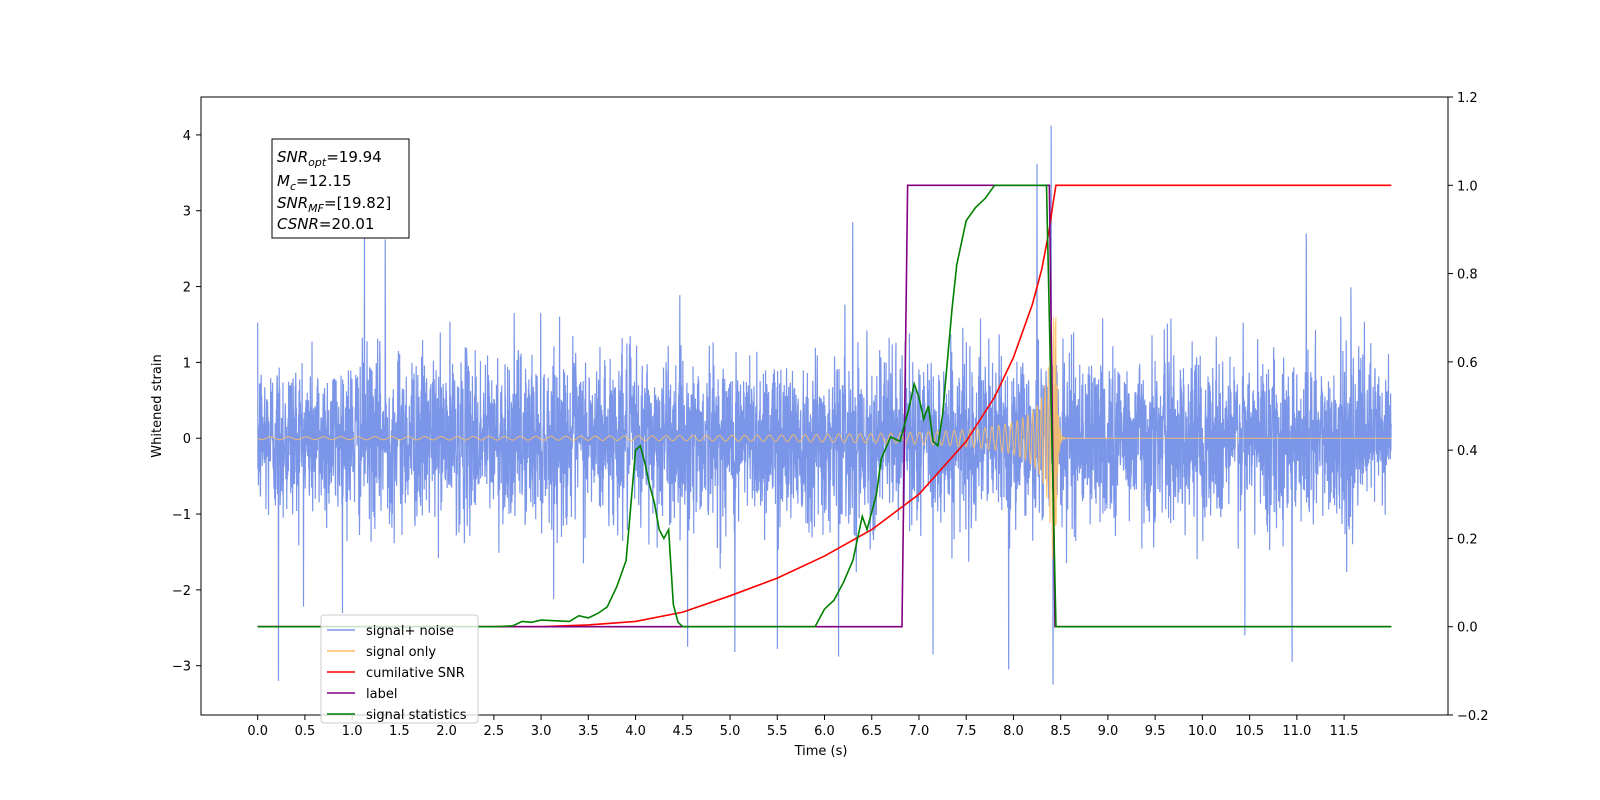 Image resolution: width=1600 pixels, height=800 pixels. Describe the element at coordinates (401, 652) in the screenshot. I see `legend-label-signal-only: signal only` at that location.